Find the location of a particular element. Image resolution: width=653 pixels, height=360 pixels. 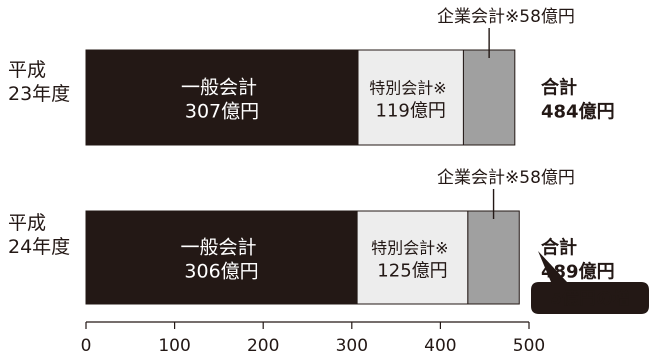

category-2012-line2: 24年度 is located at coordinates (39, 247).